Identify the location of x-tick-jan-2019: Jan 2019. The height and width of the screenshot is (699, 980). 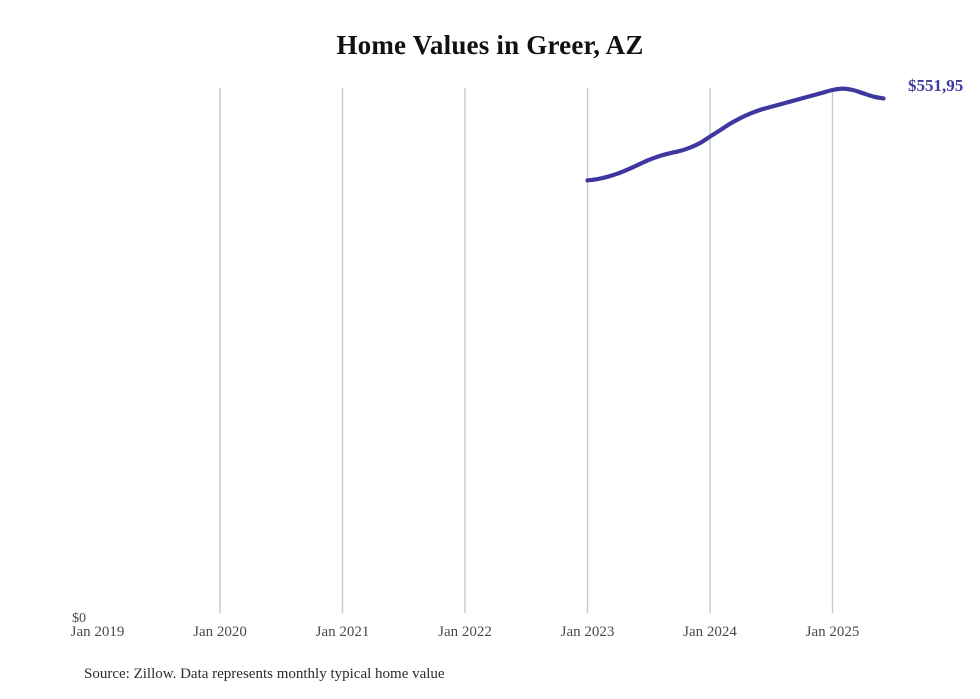
(97, 632).